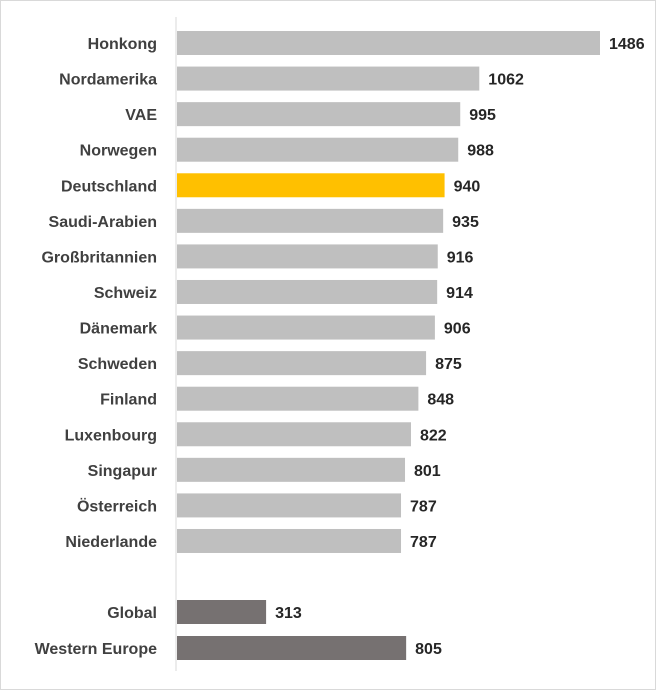 Image resolution: width=656 pixels, height=690 pixels. I want to click on value-label-österreich: 787, so click(423, 506).